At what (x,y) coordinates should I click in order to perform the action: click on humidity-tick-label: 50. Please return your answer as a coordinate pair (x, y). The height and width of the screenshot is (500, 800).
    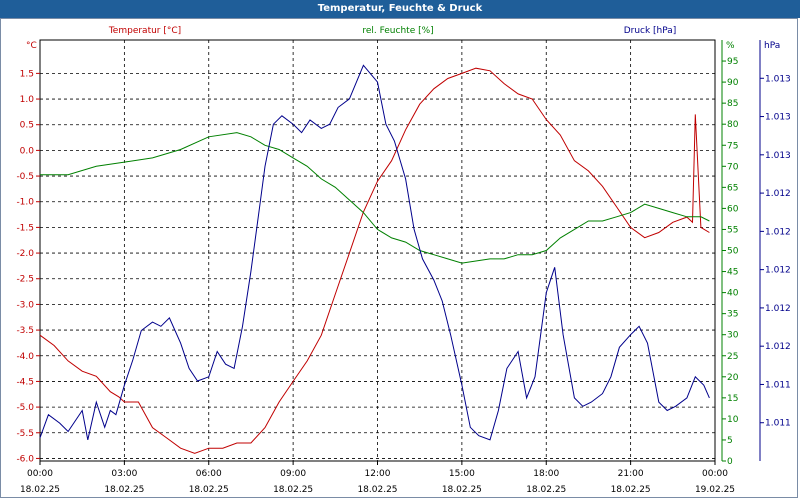
    Looking at the image, I should click on (733, 252).